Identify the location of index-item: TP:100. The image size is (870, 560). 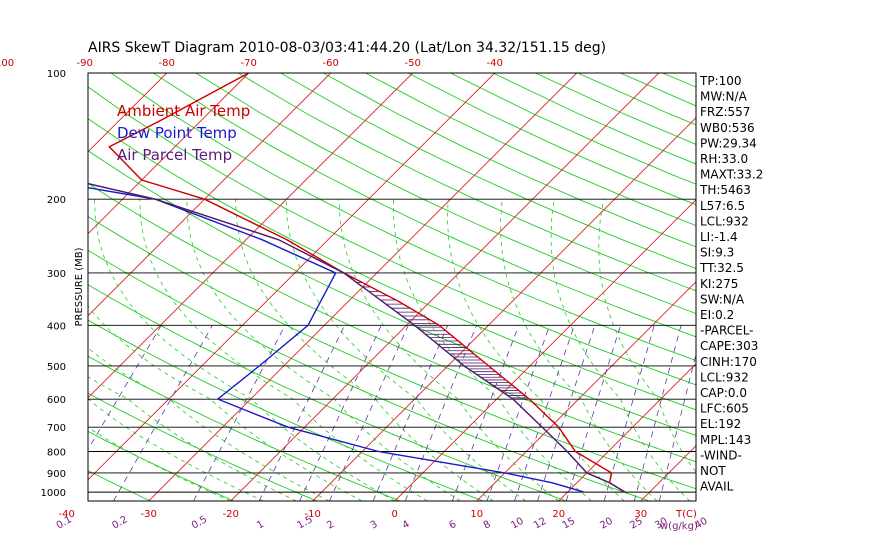
(720, 81).